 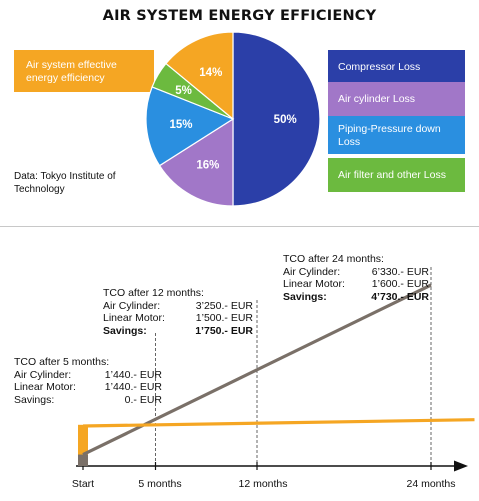 I want to click on legend-effective-efficiency-label: Air system effective energy efficiency, so click(x=71, y=71).